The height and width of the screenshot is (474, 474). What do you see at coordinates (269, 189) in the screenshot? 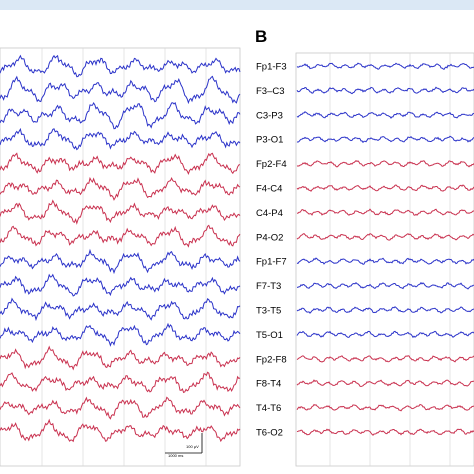
I see `channel-label: F4-C4` at bounding box center [269, 189].